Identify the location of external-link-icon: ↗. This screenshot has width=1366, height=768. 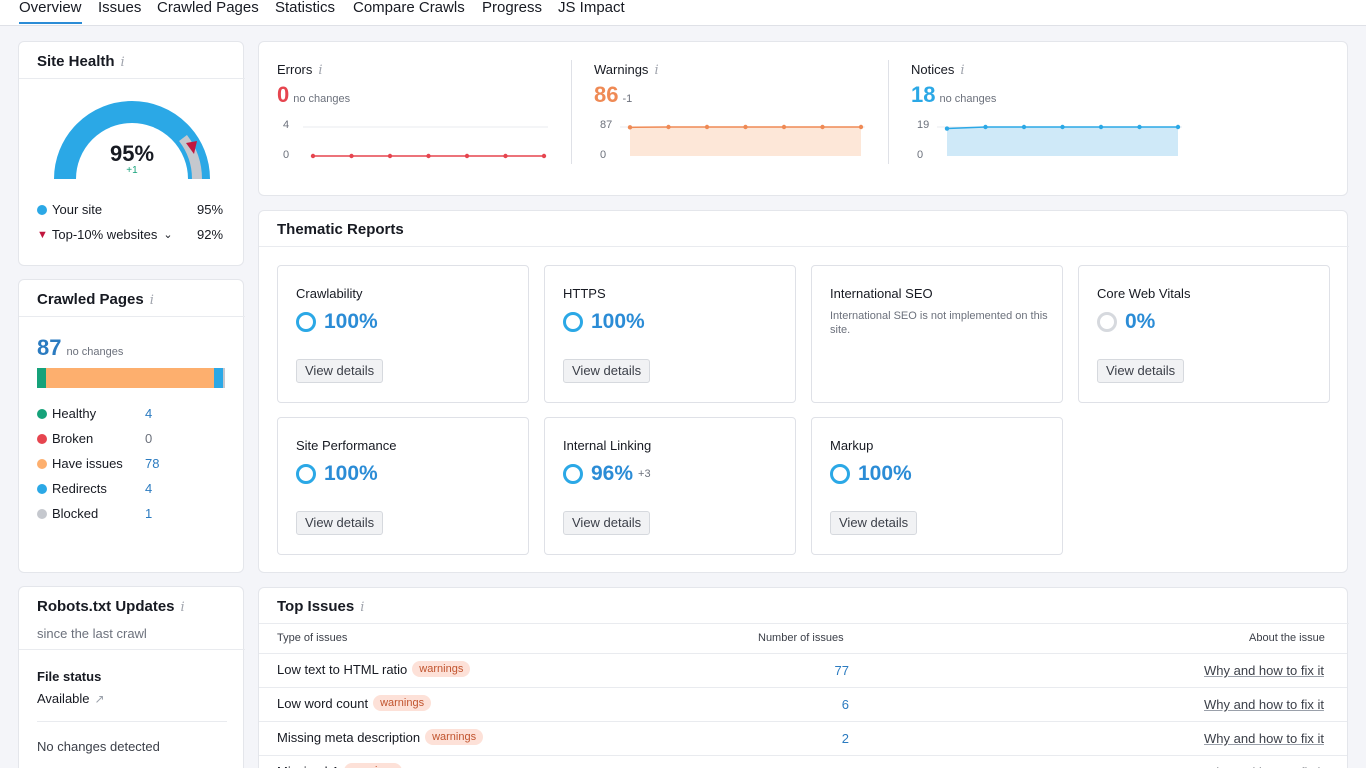
(99, 698).